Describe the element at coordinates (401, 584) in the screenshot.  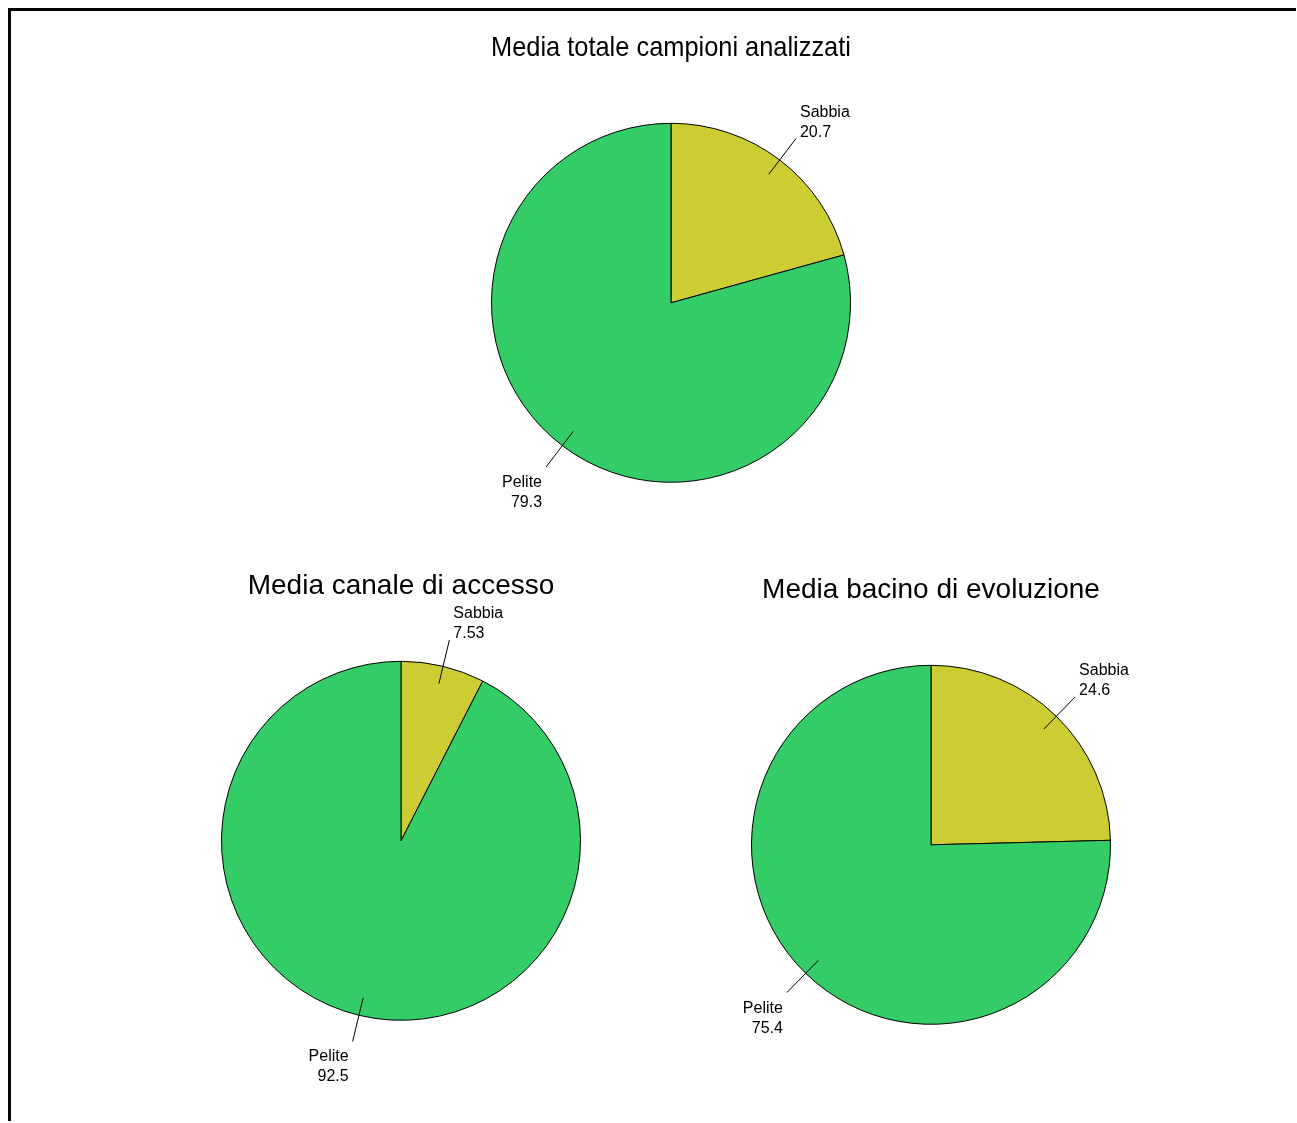
I see `chart-title: Media canale di accesso` at that location.